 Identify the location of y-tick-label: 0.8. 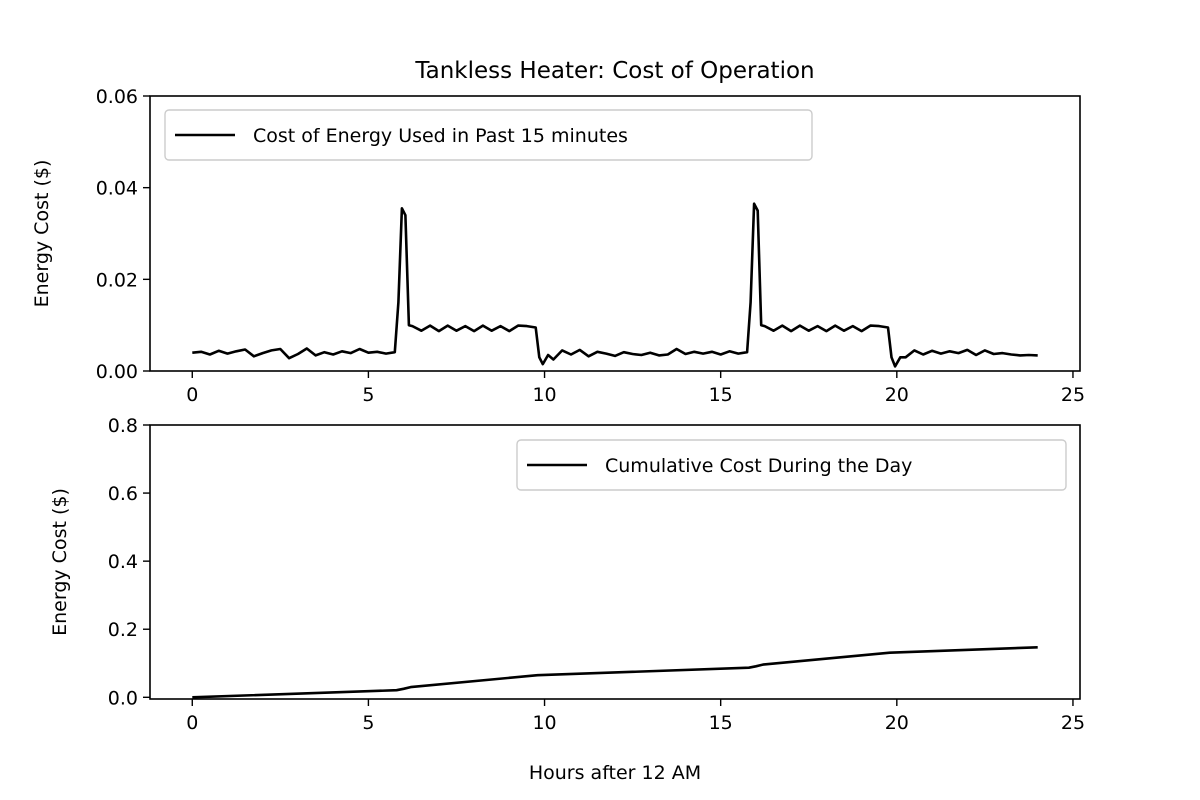
(123, 426).